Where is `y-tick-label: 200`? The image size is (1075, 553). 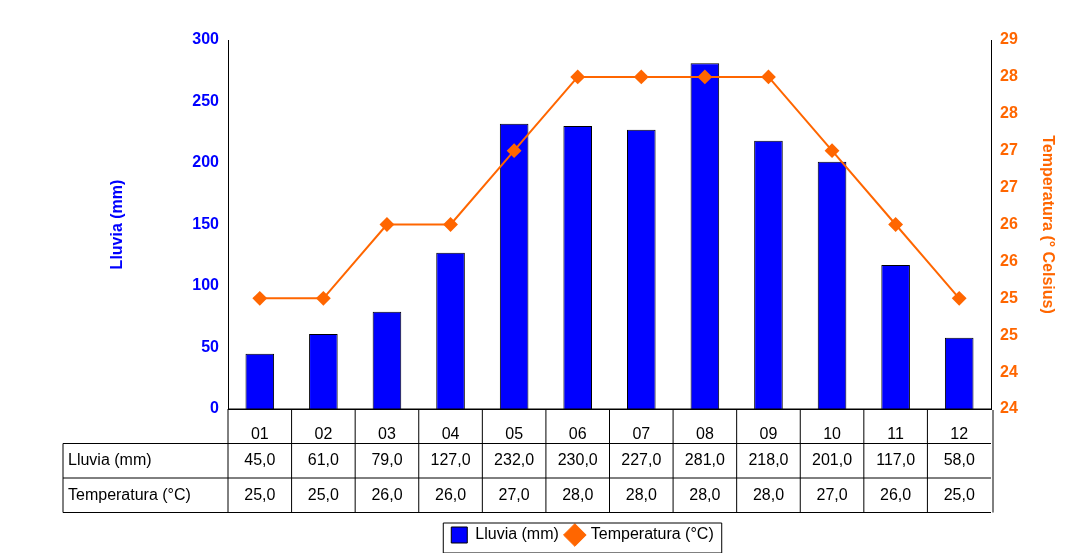 y-tick-label: 200 is located at coordinates (206, 162).